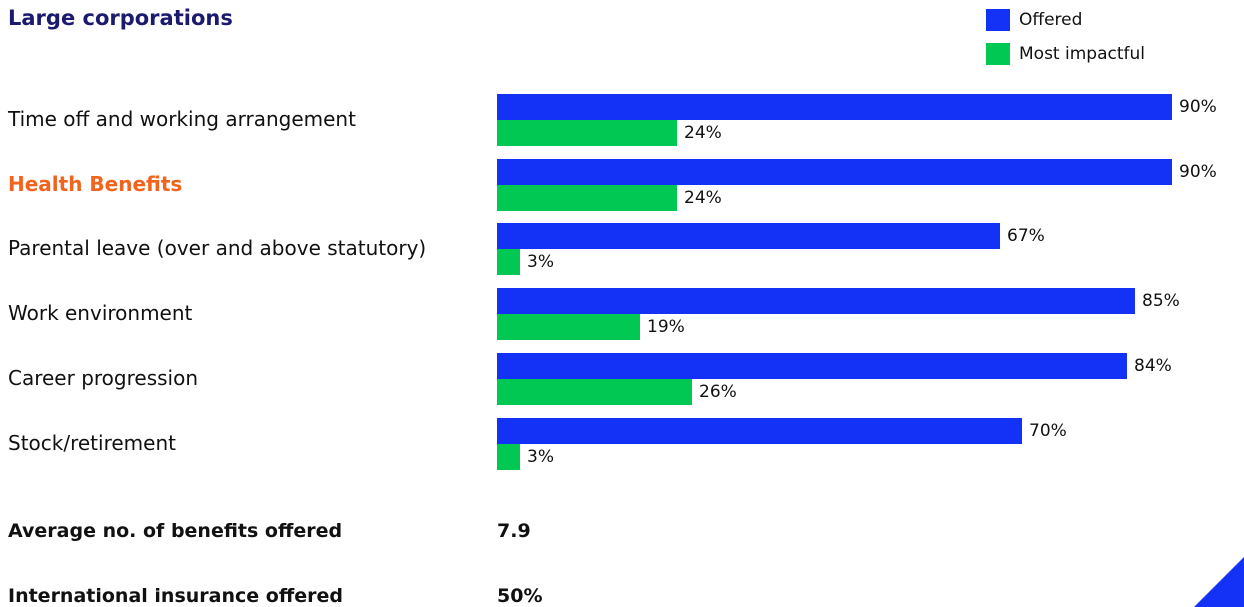  I want to click on summary-value-intl-insurance: 50%, so click(520, 596).